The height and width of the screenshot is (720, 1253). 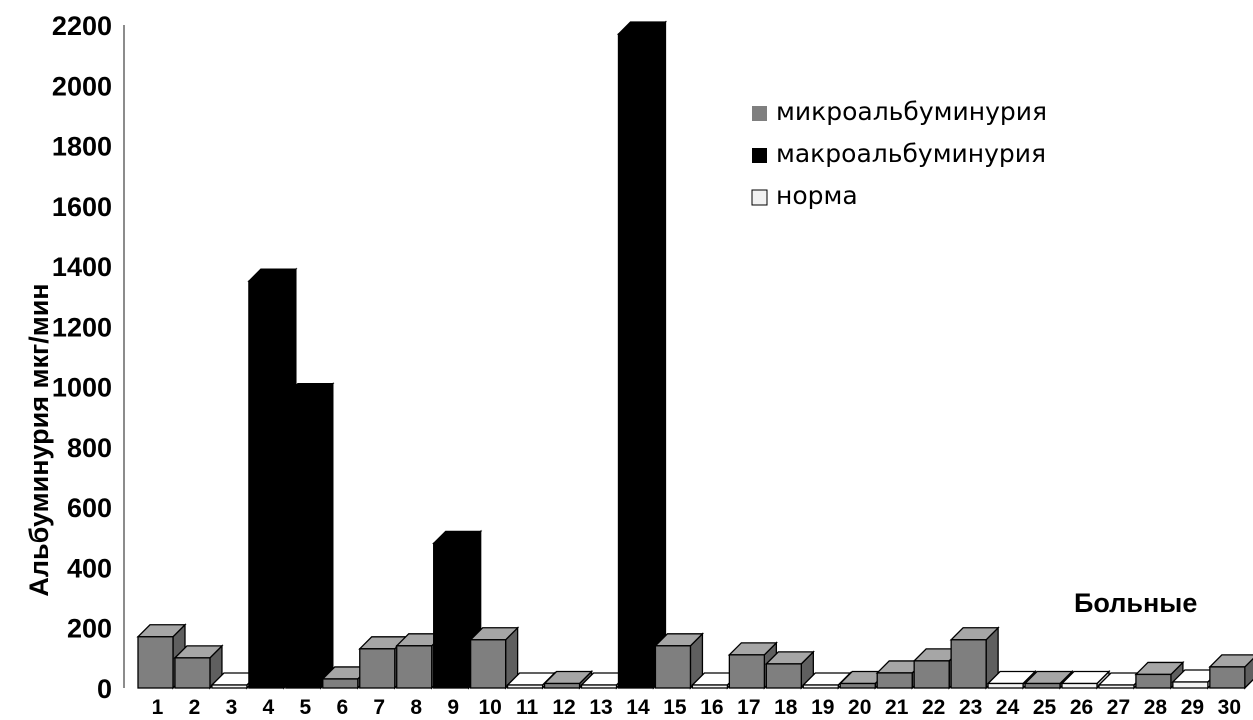 What do you see at coordinates (822, 707) in the screenshot?
I see `x-tick-label: 19` at bounding box center [822, 707].